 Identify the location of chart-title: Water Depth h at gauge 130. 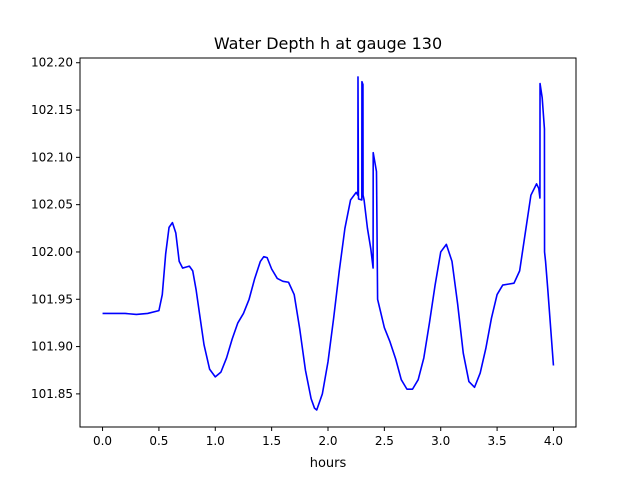
(328, 43).